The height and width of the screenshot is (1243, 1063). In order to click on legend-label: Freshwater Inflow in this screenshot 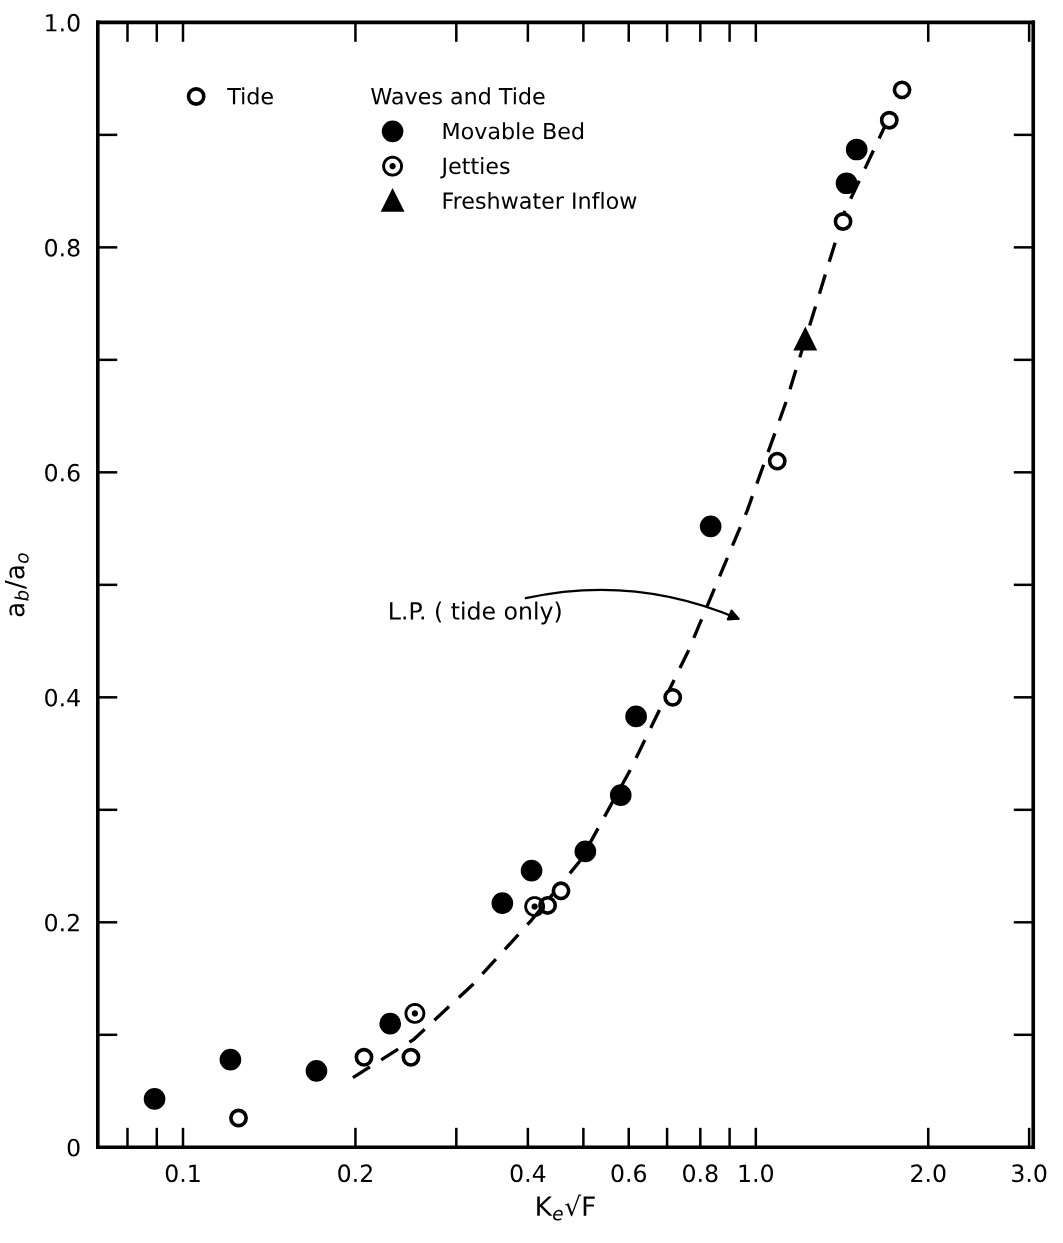, I will do `click(540, 200)`.